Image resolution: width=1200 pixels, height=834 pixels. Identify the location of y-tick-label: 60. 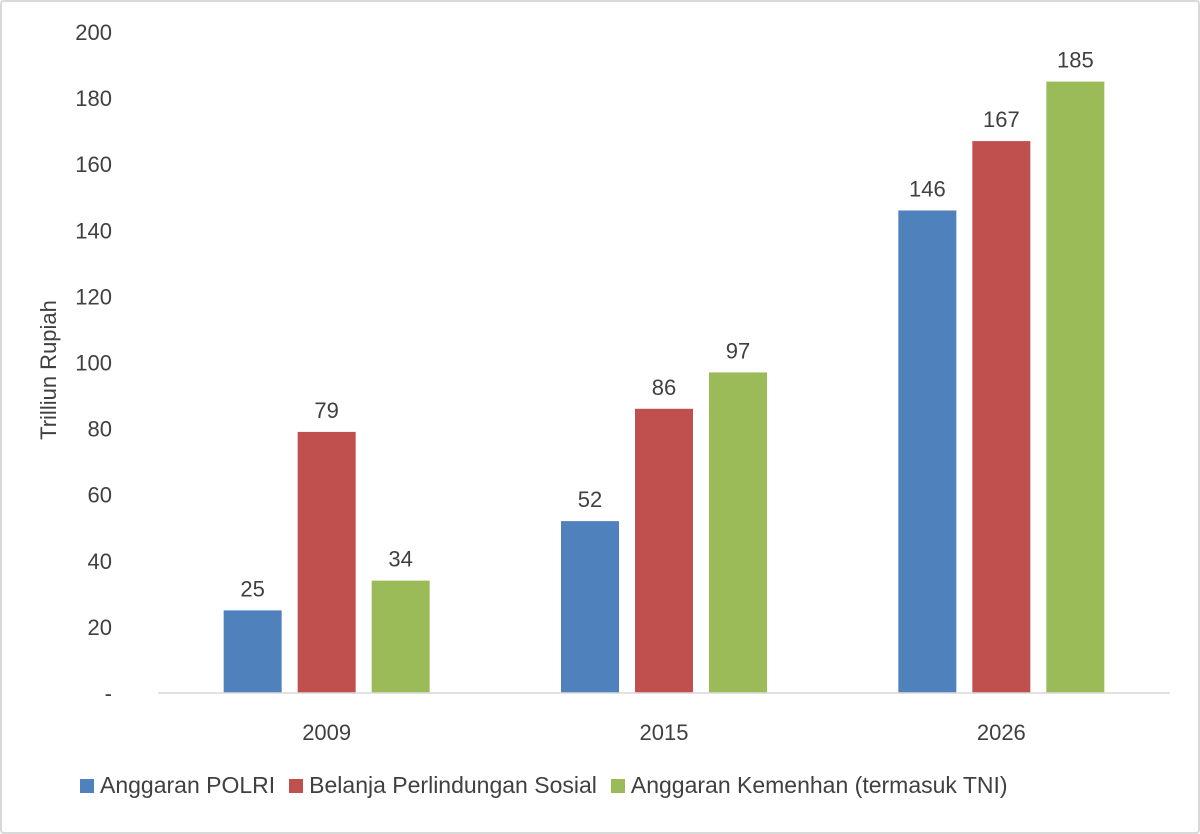
(100, 495).